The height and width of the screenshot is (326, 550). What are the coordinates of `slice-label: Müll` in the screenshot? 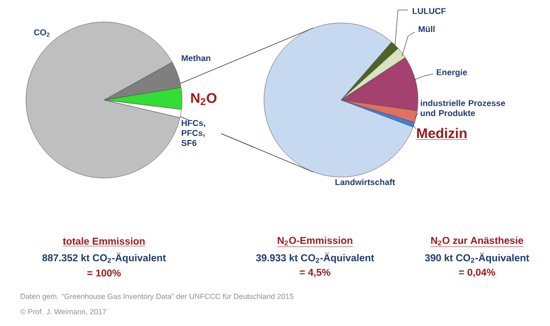 It's located at (426, 29).